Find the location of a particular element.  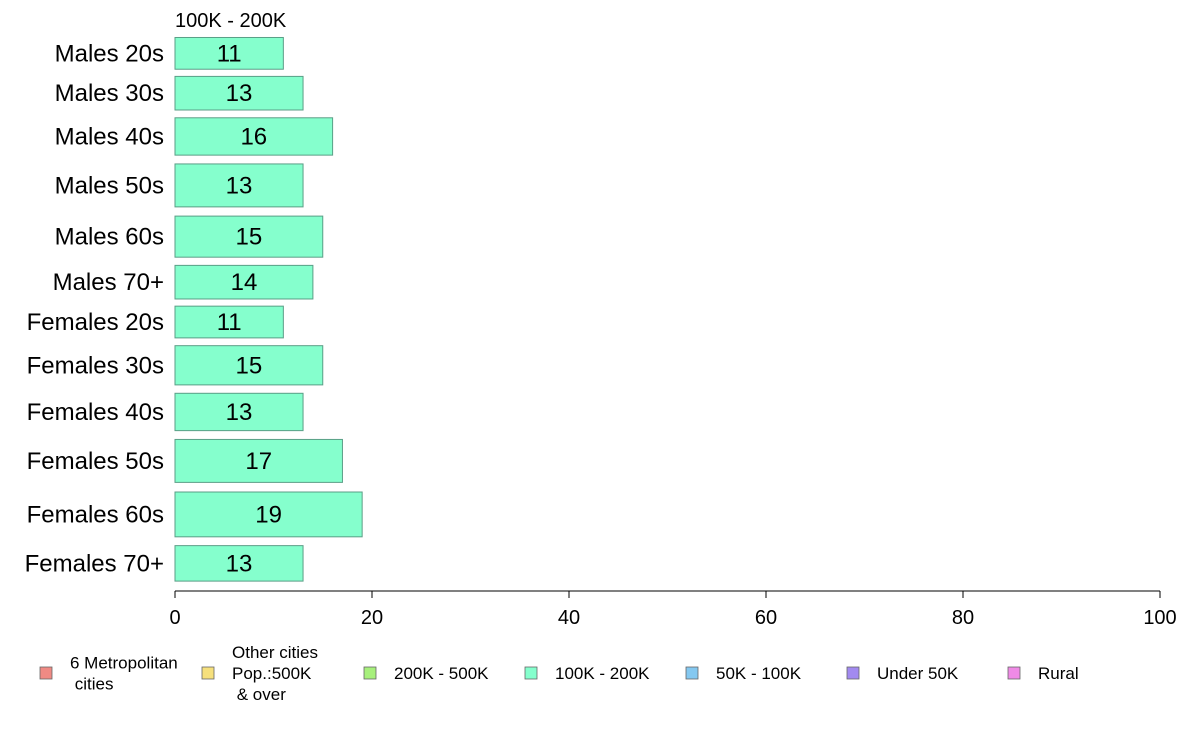

category-label: Males 60s is located at coordinates (109, 237).